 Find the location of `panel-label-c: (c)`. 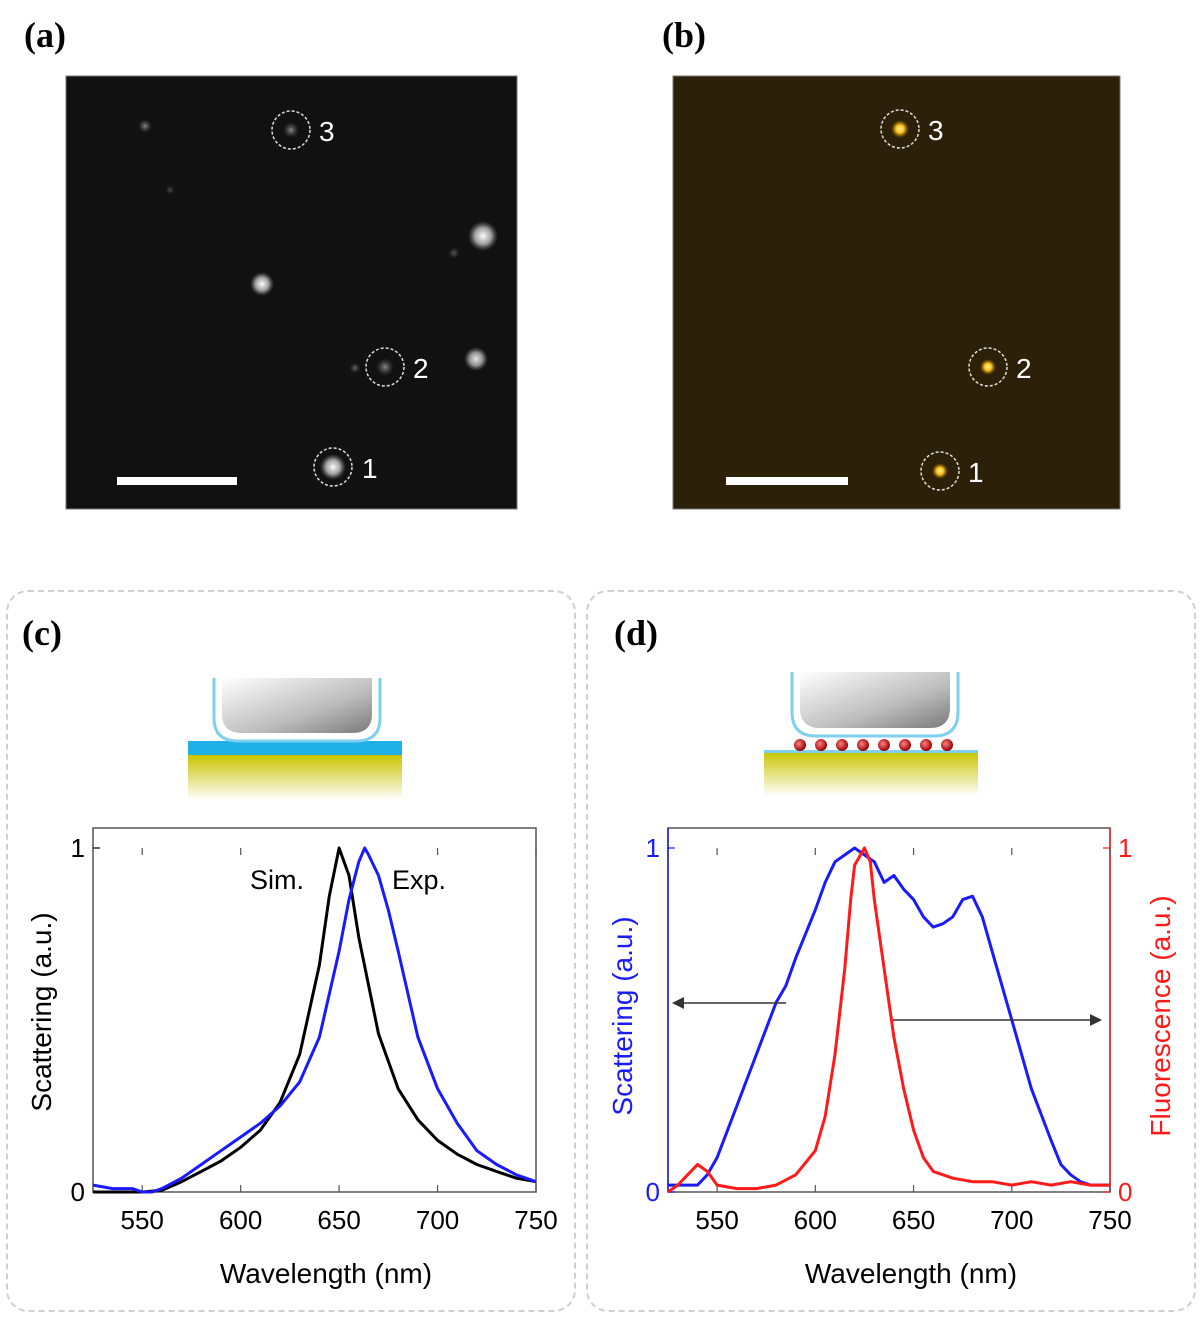

panel-label-c: (c) is located at coordinates (42, 633).